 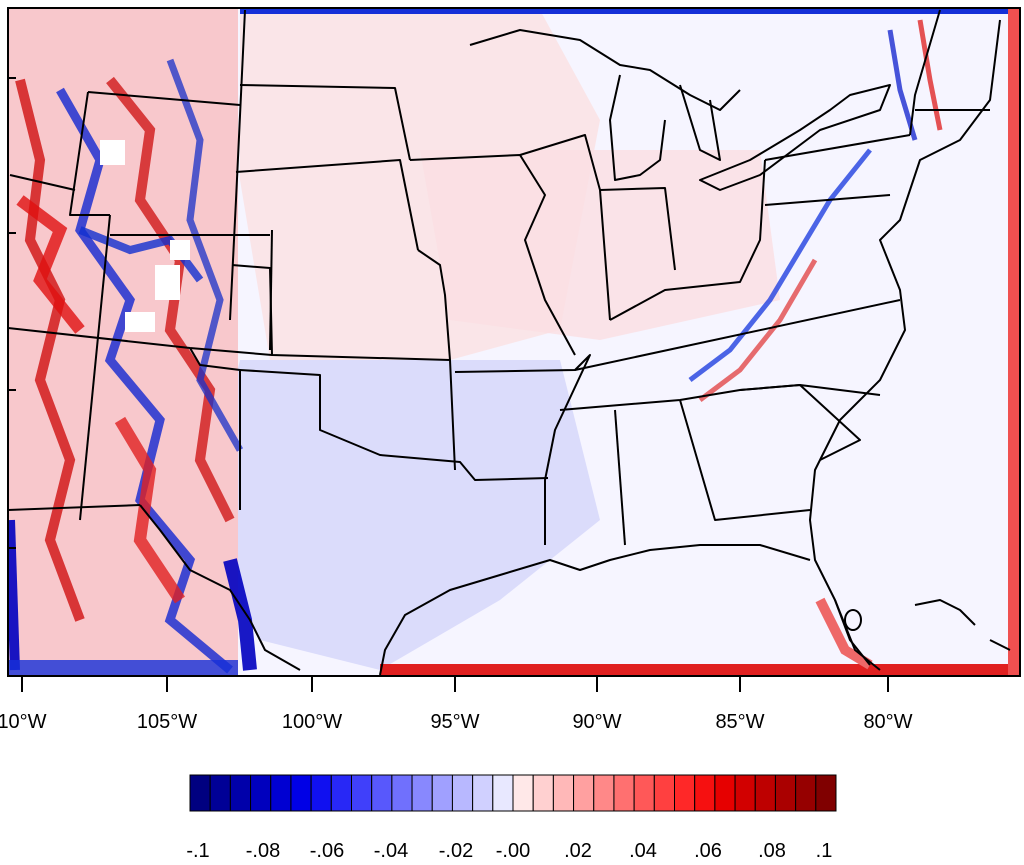 What do you see at coordinates (739, 722) in the screenshot?
I see `x-tick-label: 85°W` at bounding box center [739, 722].